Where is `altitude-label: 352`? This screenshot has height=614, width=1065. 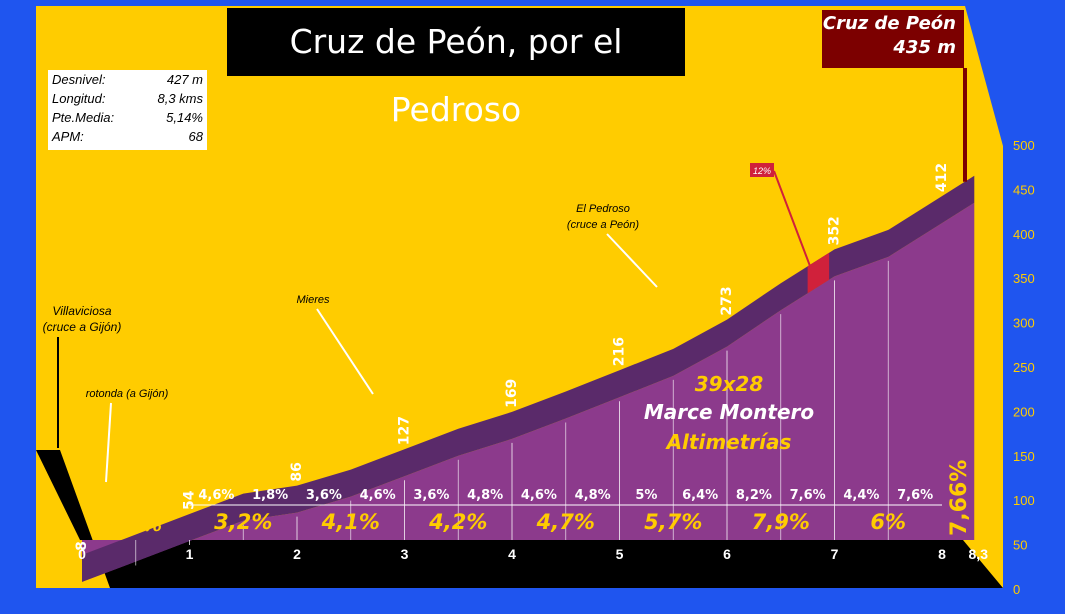 altitude-label: 352 is located at coordinates (835, 230).